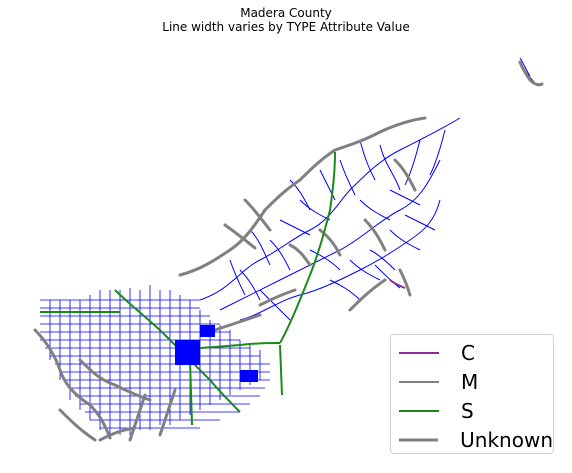 The height and width of the screenshot is (473, 572). What do you see at coordinates (506, 439) in the screenshot?
I see `legend-label-unknown: Unknown` at bounding box center [506, 439].